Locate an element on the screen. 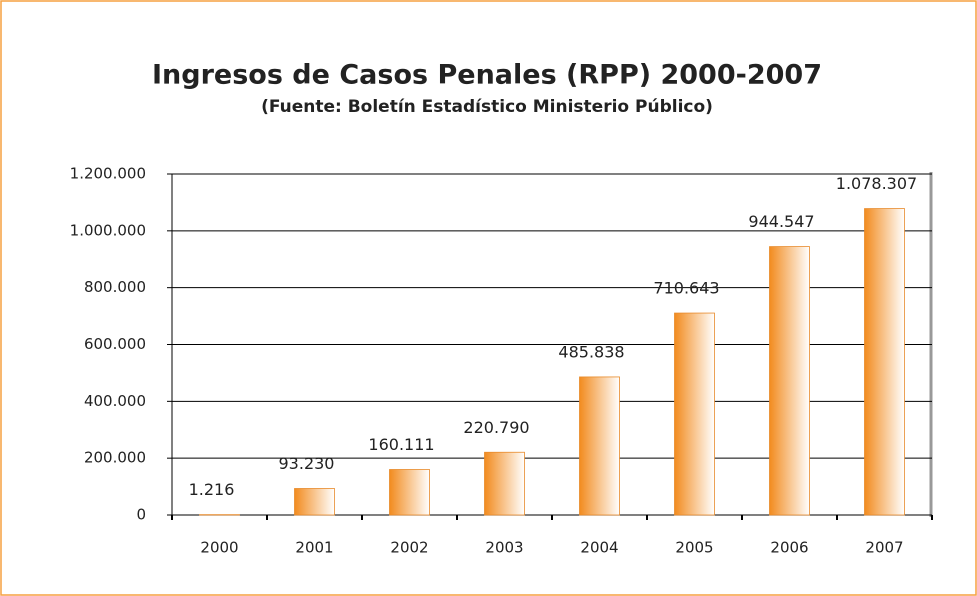 The height and width of the screenshot is (596, 977). data-label: 220.790 is located at coordinates (496, 427).